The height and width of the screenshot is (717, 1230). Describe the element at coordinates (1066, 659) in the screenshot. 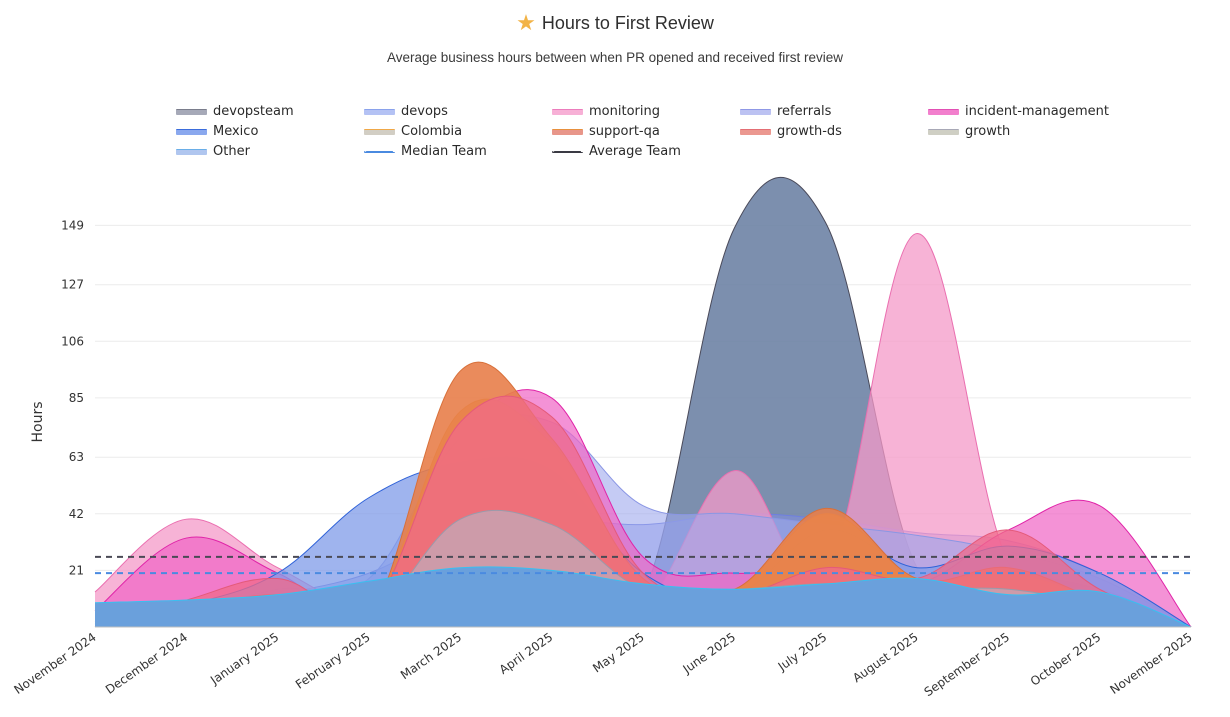

I see `x-tick-label: October 2025` at that location.